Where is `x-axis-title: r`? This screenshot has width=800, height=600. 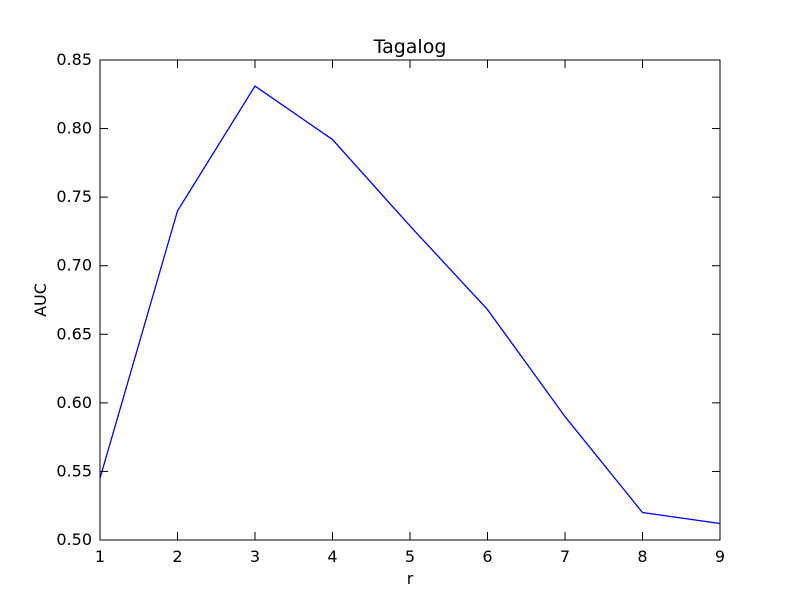
x-axis-title: r is located at coordinates (410, 578).